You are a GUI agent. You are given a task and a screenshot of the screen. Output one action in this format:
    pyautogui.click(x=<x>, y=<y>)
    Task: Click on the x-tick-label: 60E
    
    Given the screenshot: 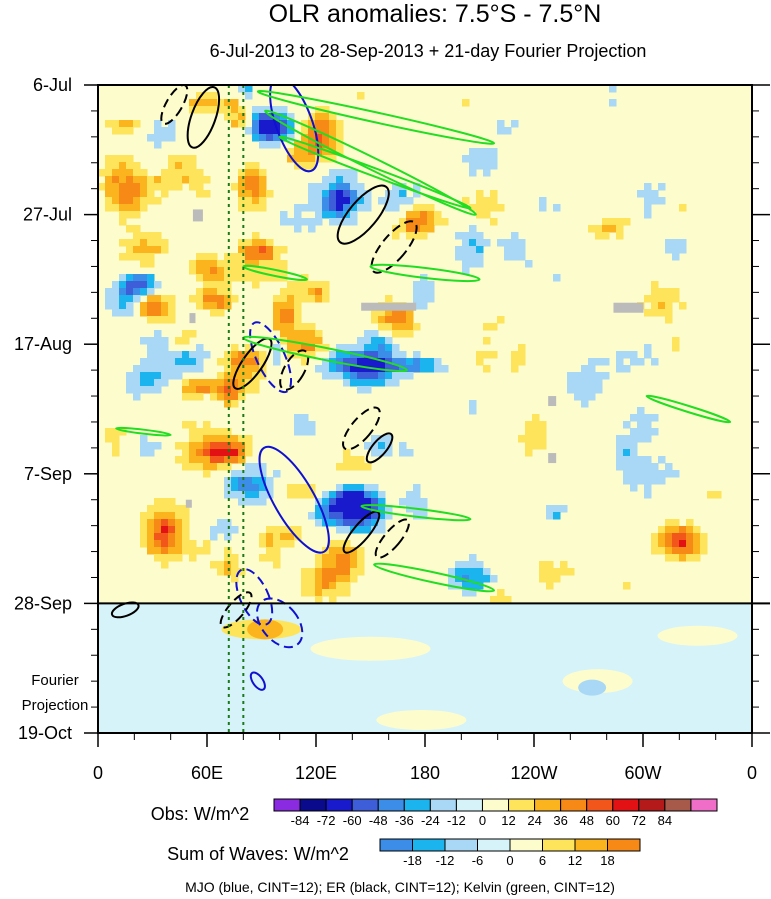 What is the action you would take?
    pyautogui.click(x=207, y=773)
    